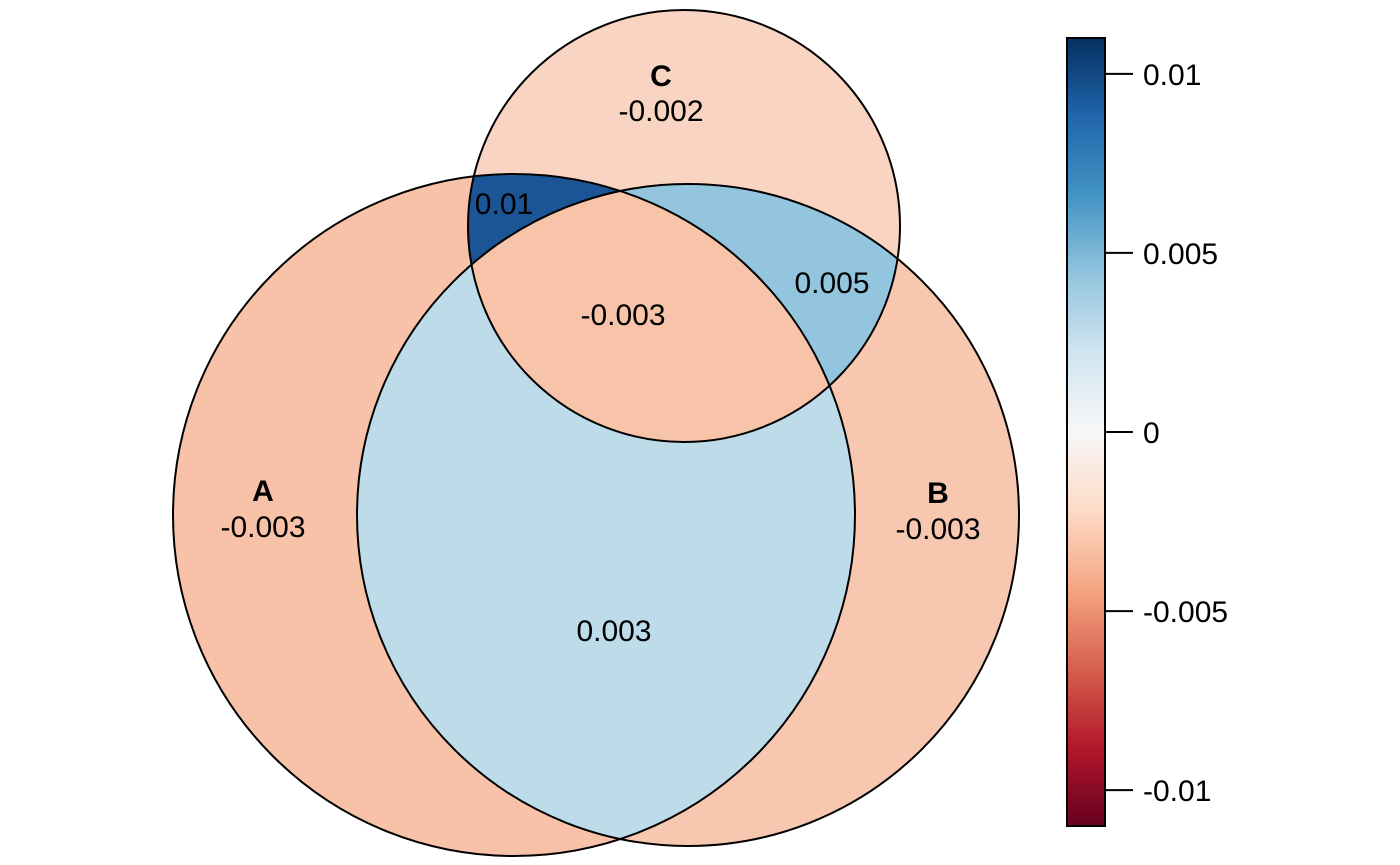 The width and height of the screenshot is (1400, 865). Describe the element at coordinates (660, 111) in the screenshot. I see `region-c-only-value: -0.002` at that location.